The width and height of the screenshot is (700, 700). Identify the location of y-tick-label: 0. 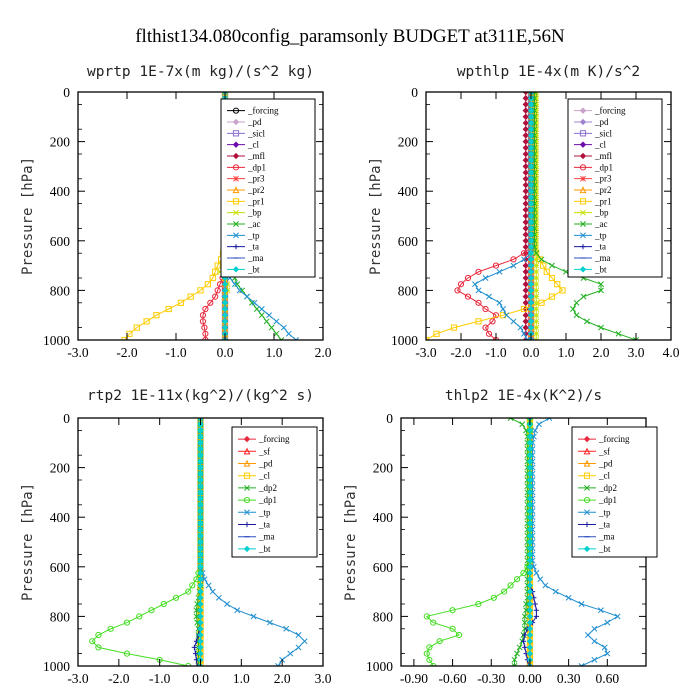
(414, 92).